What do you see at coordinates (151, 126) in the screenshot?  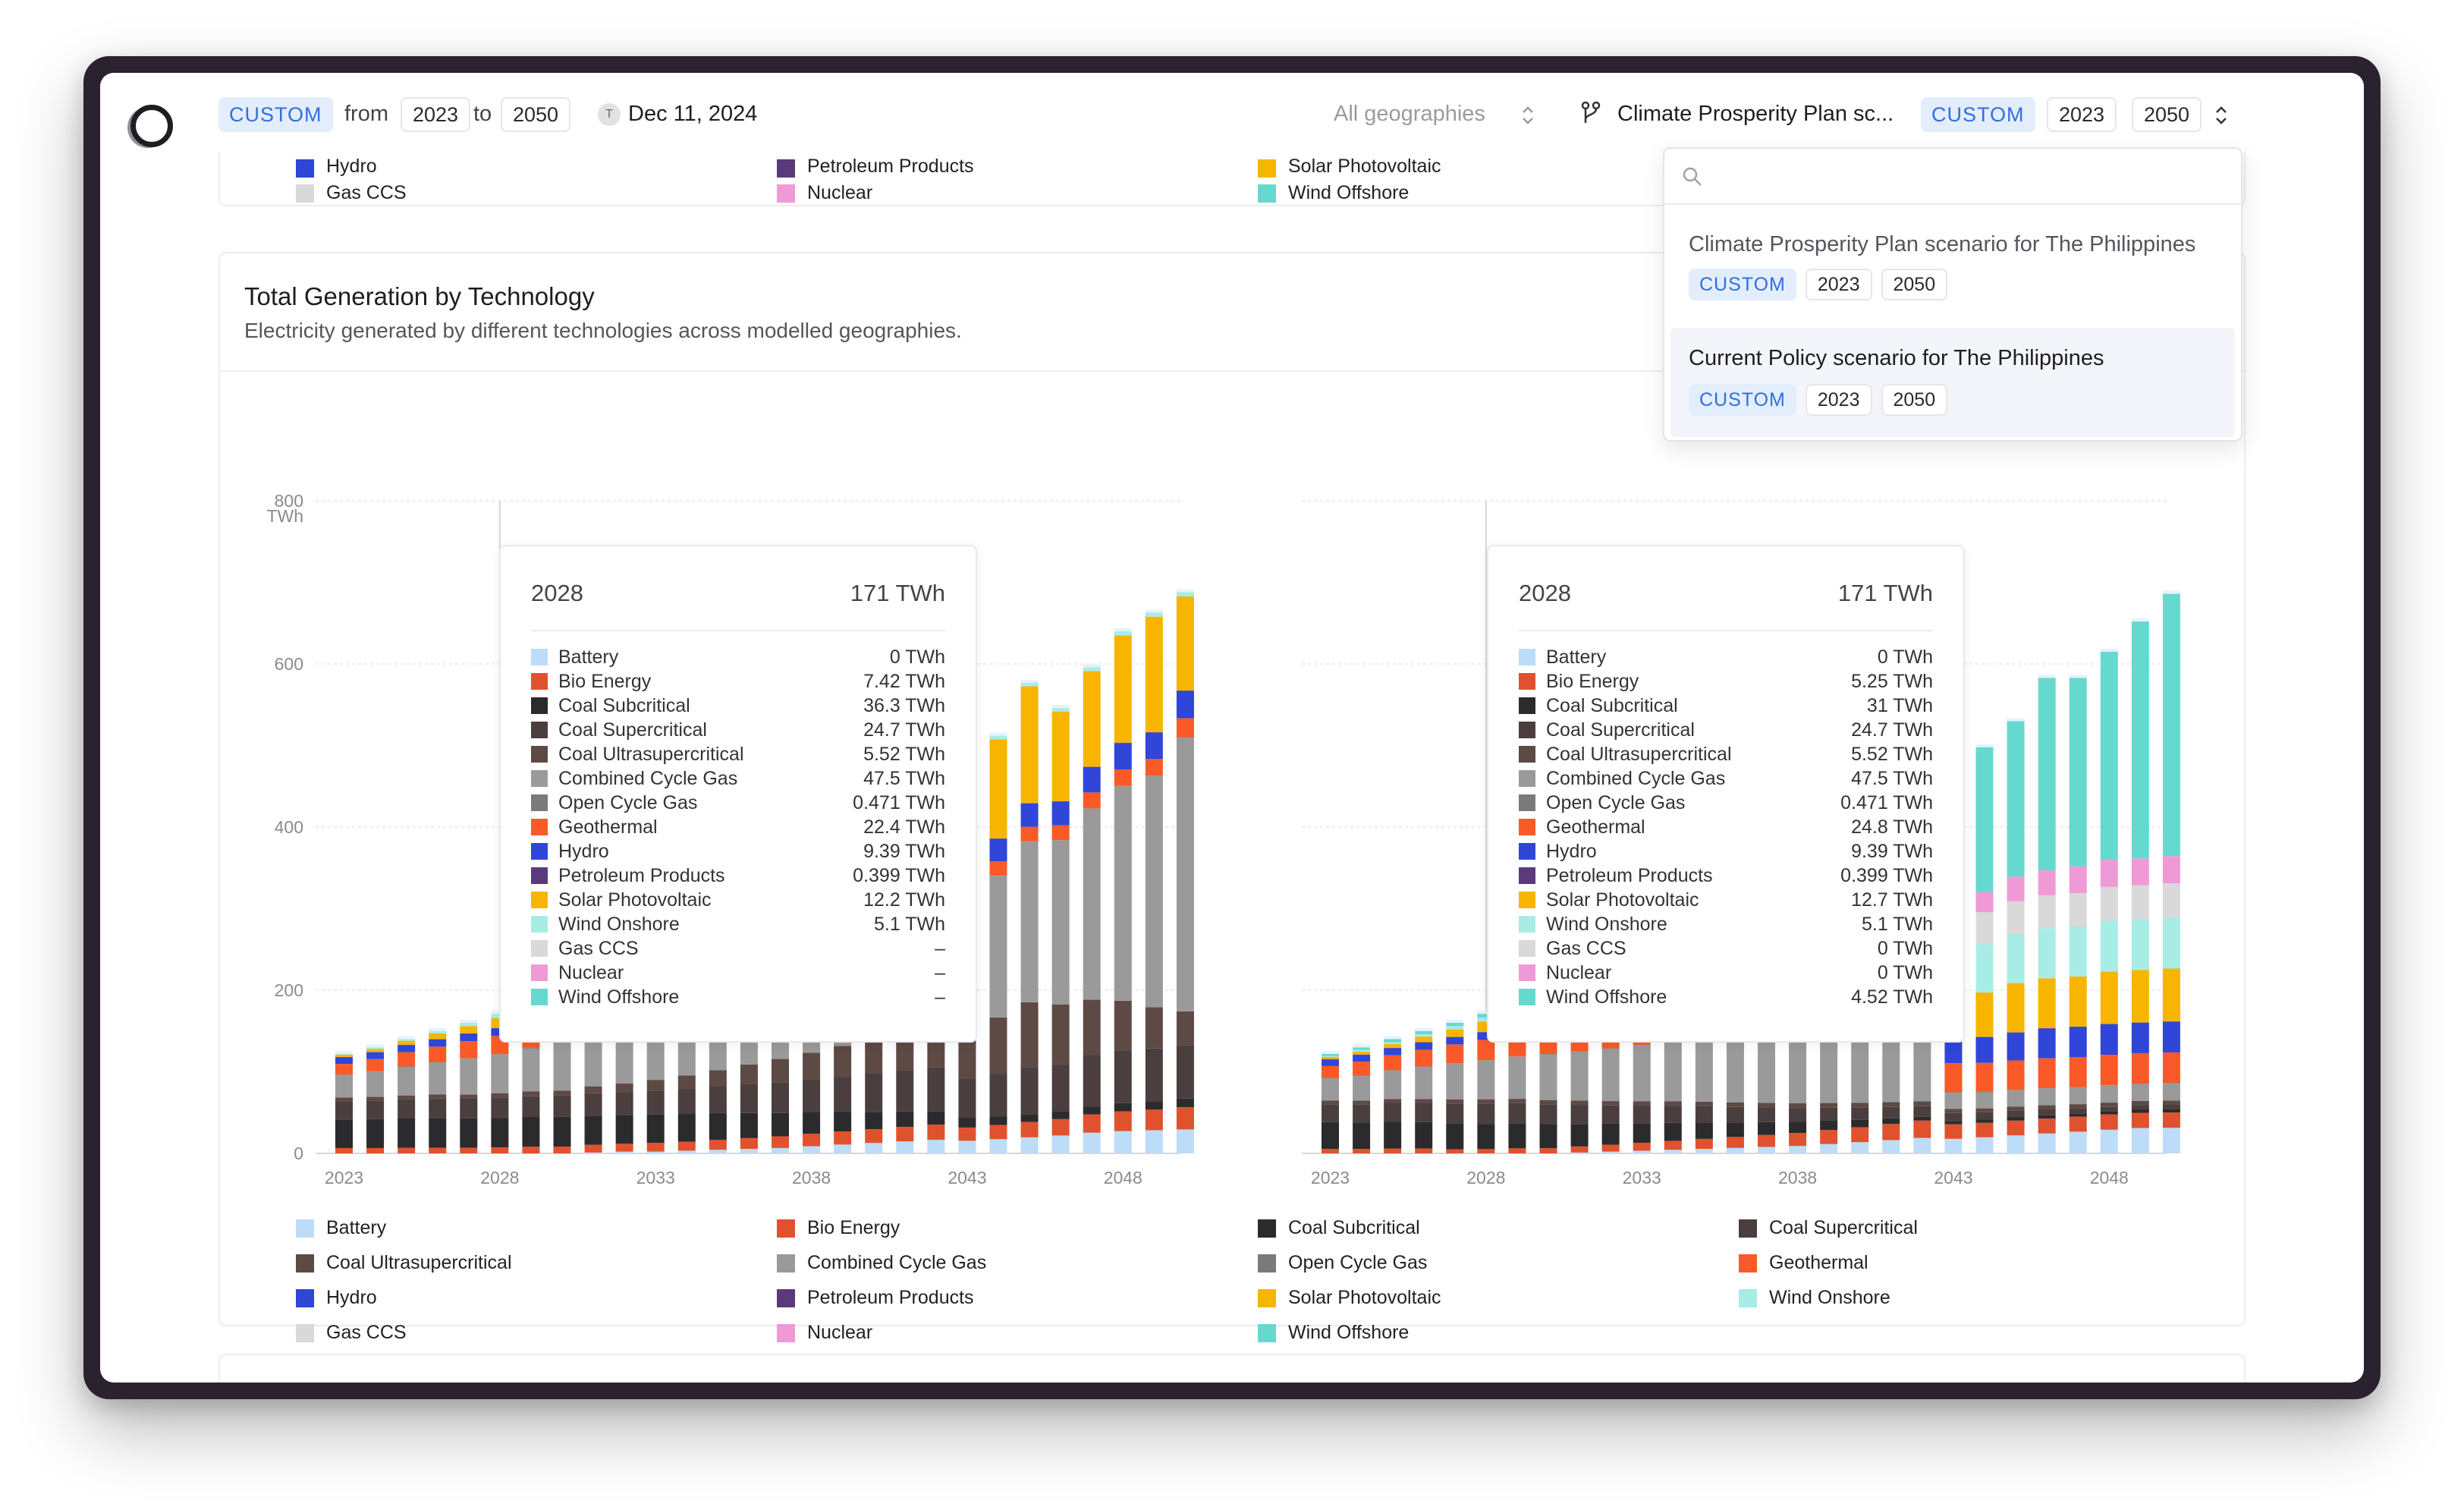 I see `app-logo-icon` at bounding box center [151, 126].